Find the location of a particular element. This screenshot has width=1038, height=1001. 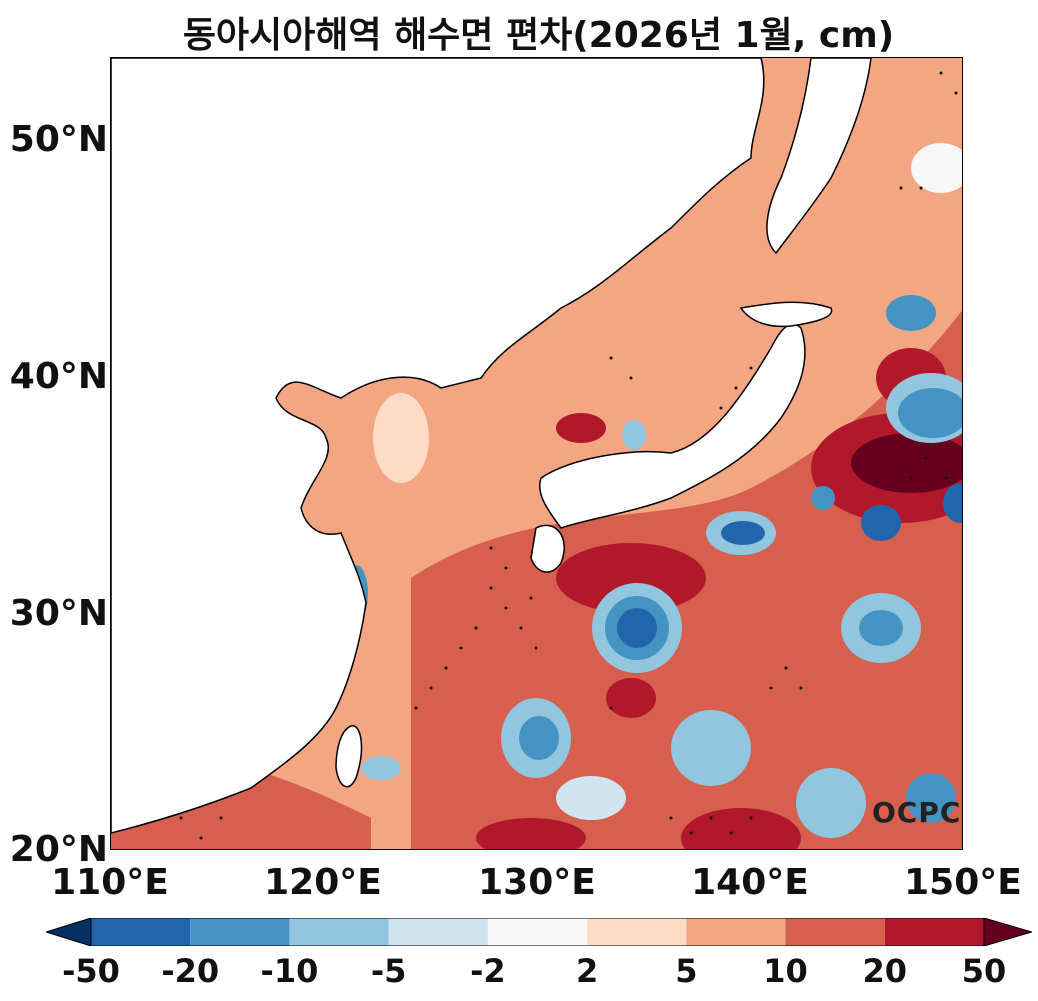

colorbar-frame is located at coordinates (537, 932).